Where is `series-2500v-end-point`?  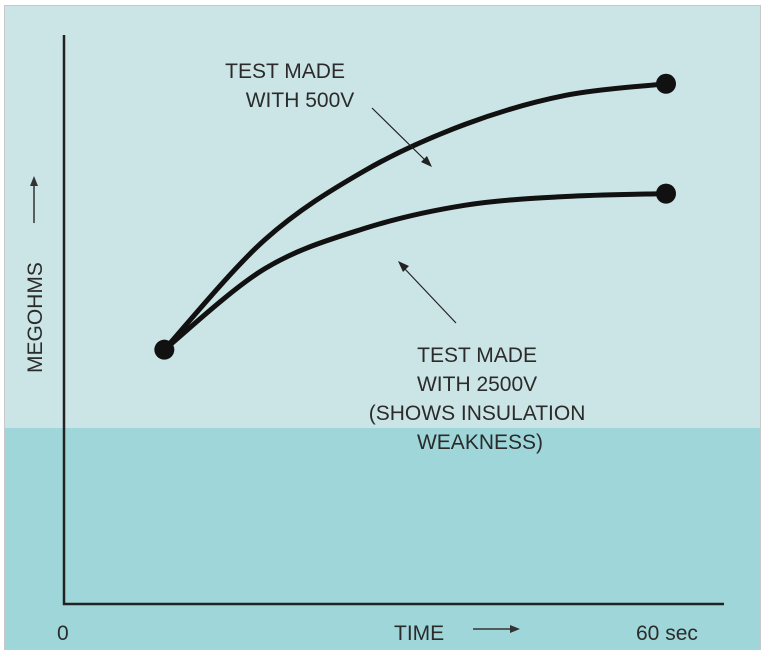
series-2500v-end-point is located at coordinates (666, 193).